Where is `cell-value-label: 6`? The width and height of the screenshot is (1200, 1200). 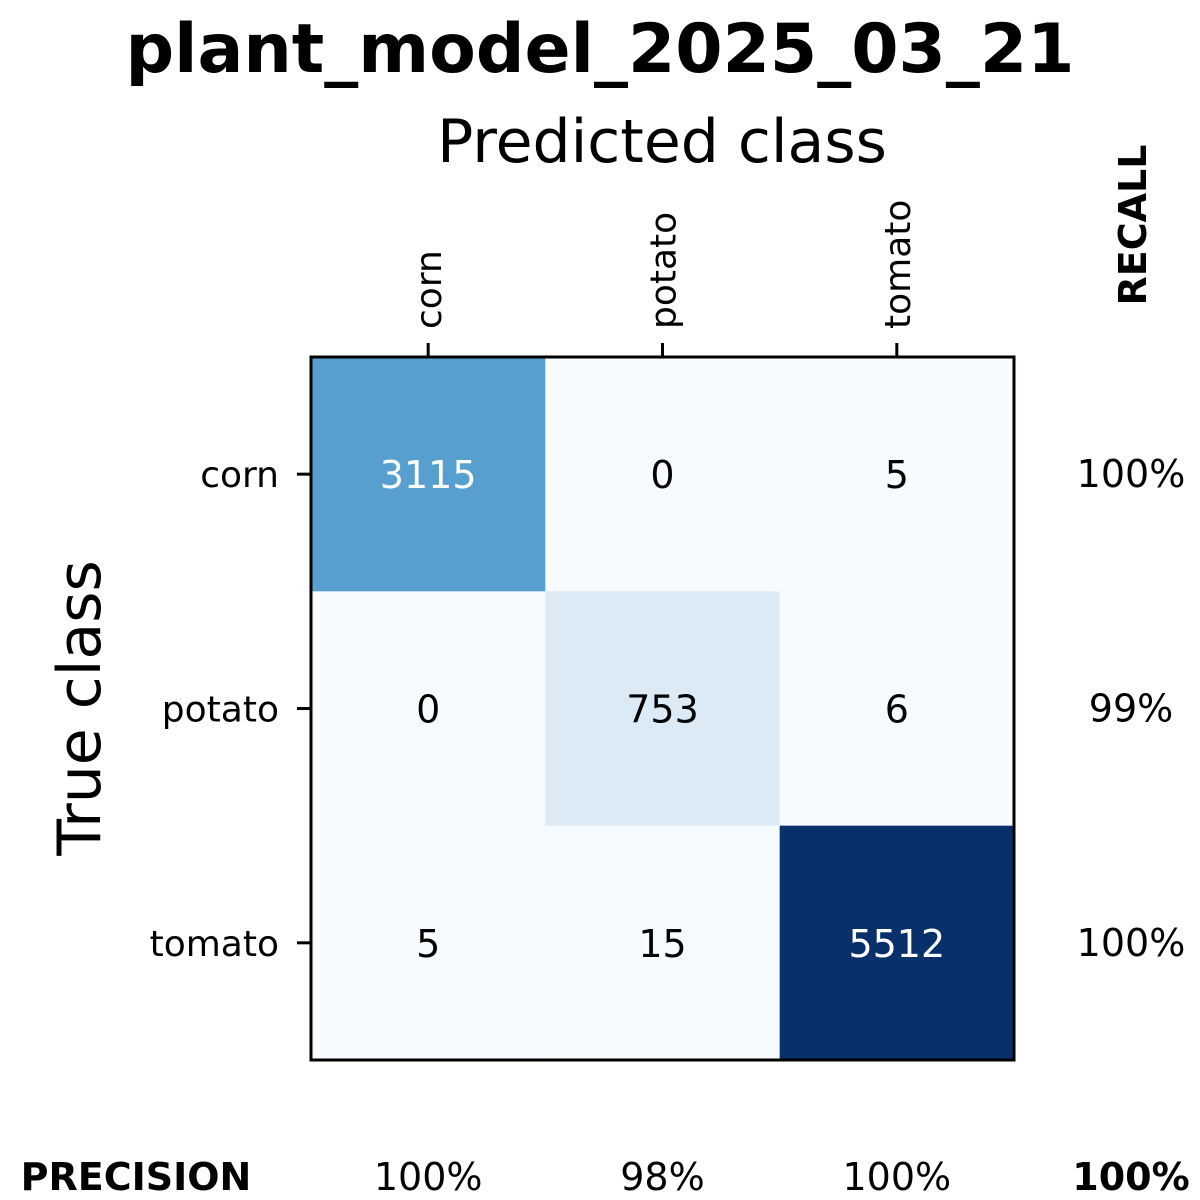
cell-value-label: 6 is located at coordinates (897, 709).